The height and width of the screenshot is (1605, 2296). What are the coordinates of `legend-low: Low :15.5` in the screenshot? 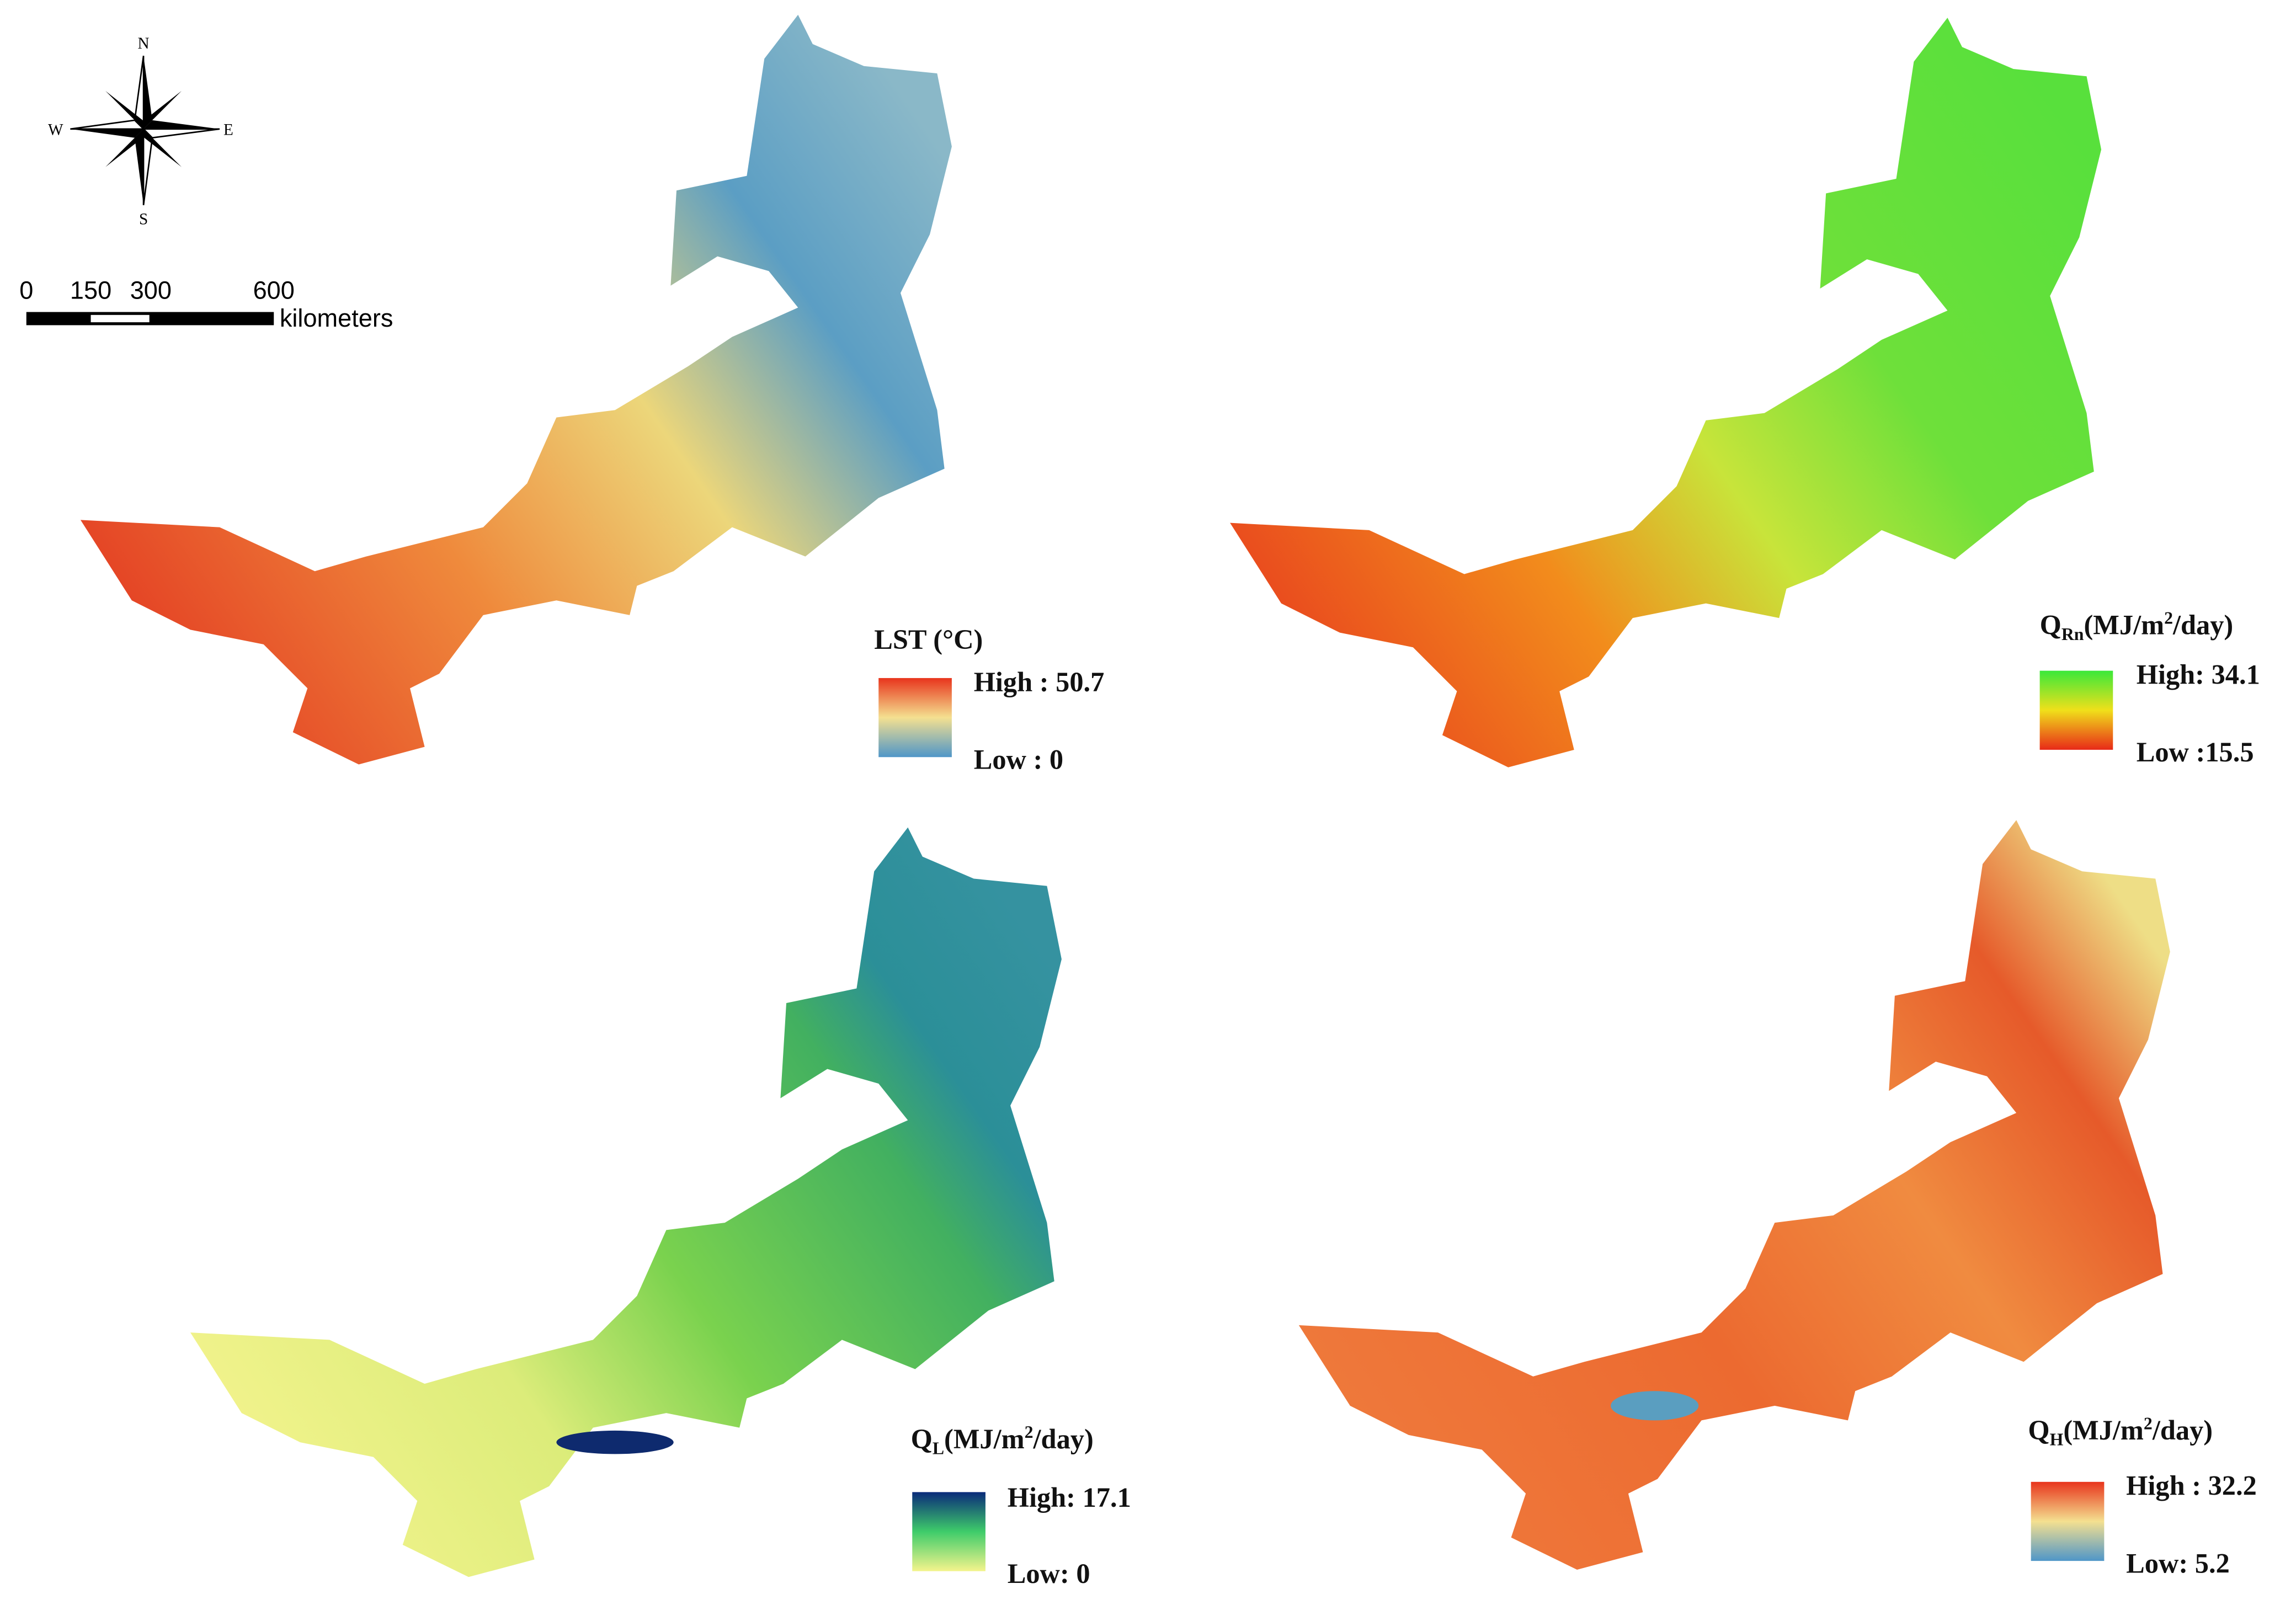 It's located at (2195, 752).